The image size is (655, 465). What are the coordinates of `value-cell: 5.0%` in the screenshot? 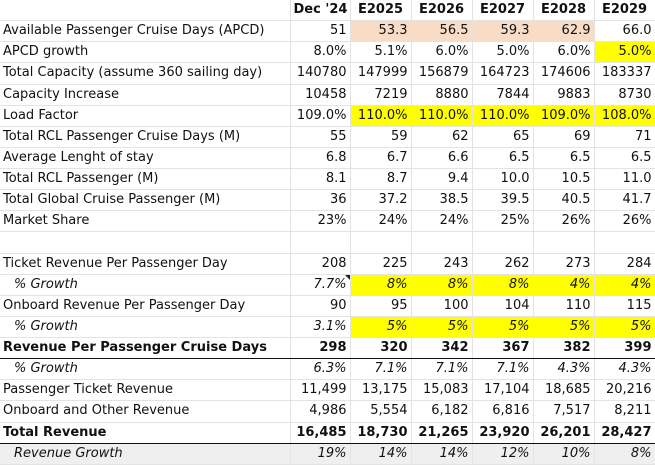 It's located at (624, 52).